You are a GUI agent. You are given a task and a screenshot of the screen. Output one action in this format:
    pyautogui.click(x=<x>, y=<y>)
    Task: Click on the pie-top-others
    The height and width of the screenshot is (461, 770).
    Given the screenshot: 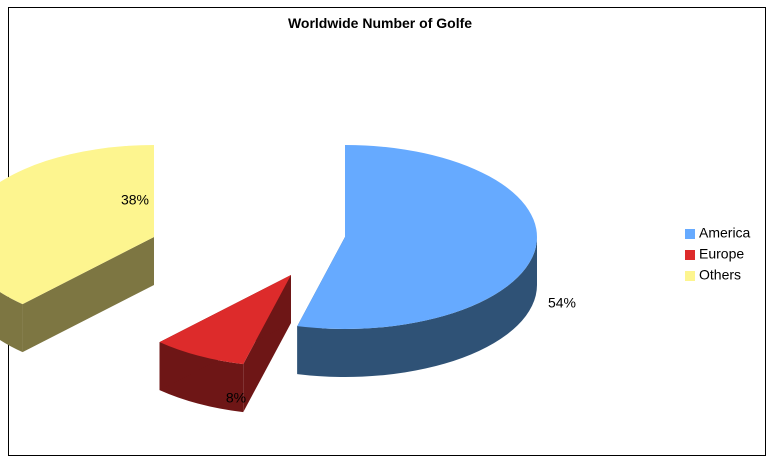 What is the action you would take?
    pyautogui.click(x=77, y=225)
    